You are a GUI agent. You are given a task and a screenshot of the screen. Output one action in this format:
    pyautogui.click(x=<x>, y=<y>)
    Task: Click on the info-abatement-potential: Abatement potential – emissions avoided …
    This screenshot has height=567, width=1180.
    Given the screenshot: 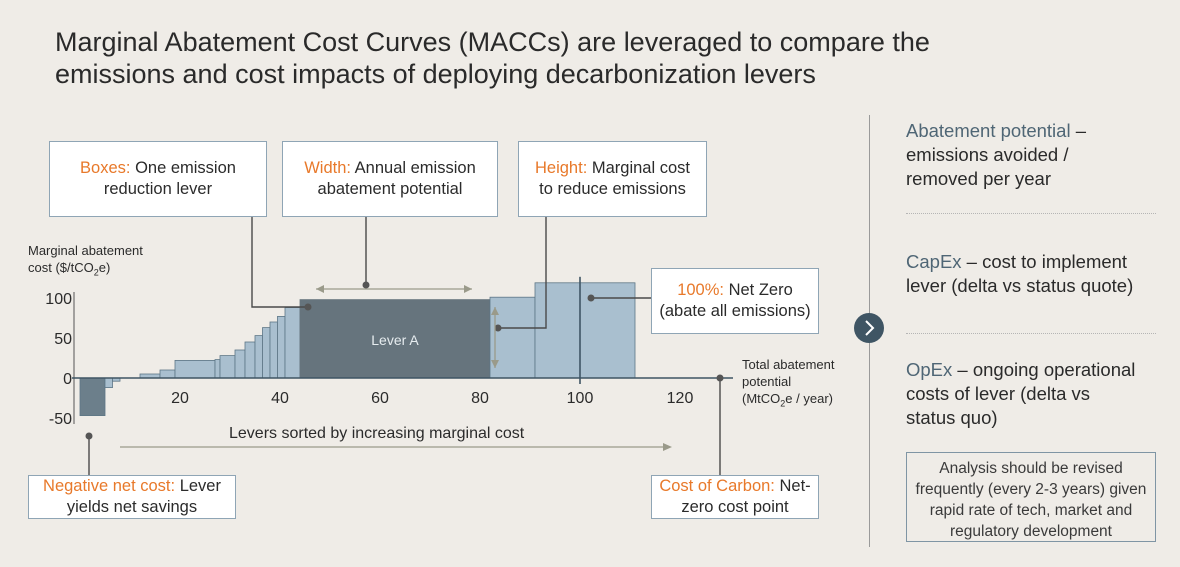 What is the action you would take?
    pyautogui.click(x=996, y=154)
    